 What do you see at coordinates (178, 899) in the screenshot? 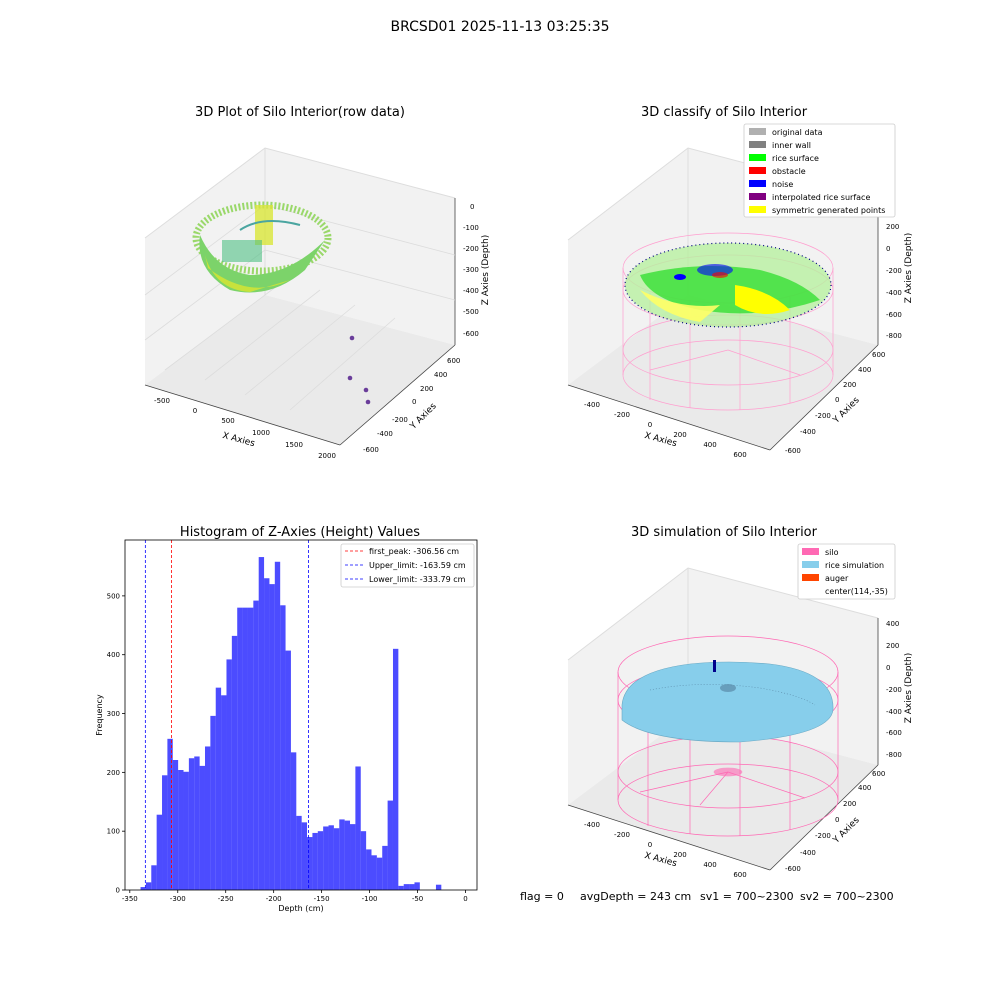
I see `histogram-x-tick-label: -300` at bounding box center [178, 899].